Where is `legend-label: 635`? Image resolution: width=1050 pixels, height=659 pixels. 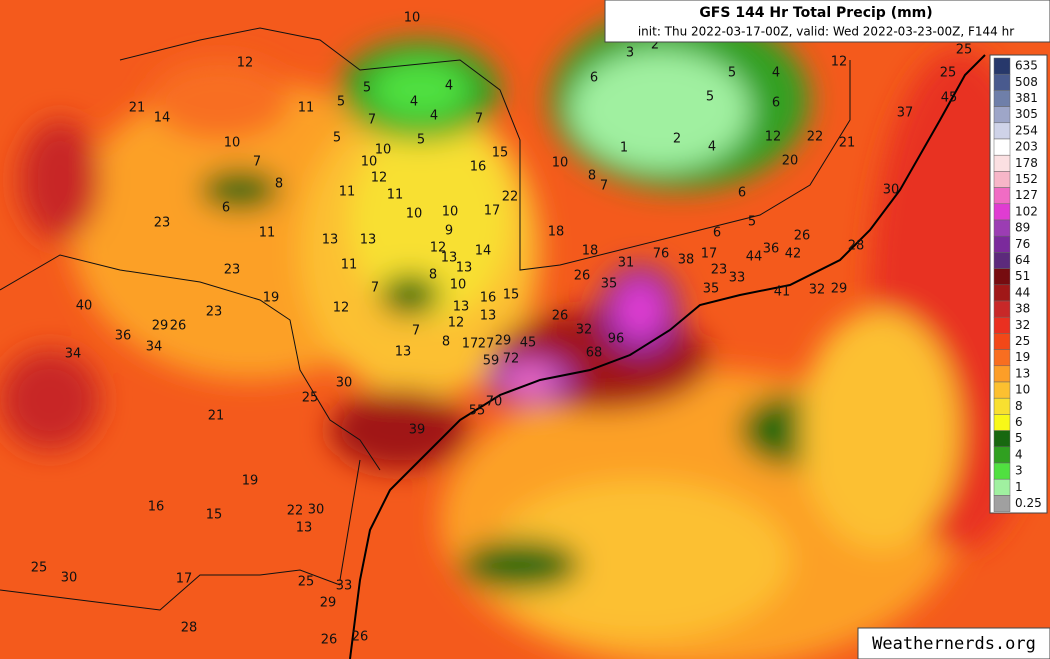 legend-label: 635 is located at coordinates (1026, 66).